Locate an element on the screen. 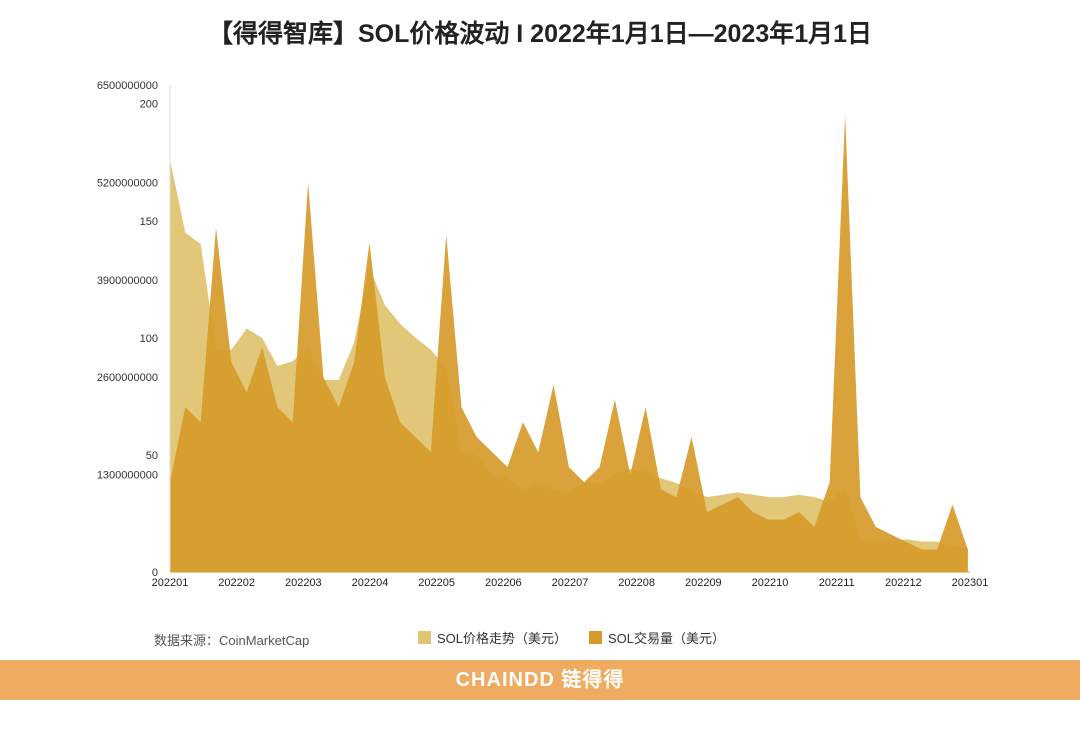 The image size is (1080, 732). legend-swatch-volume is located at coordinates (596, 637).